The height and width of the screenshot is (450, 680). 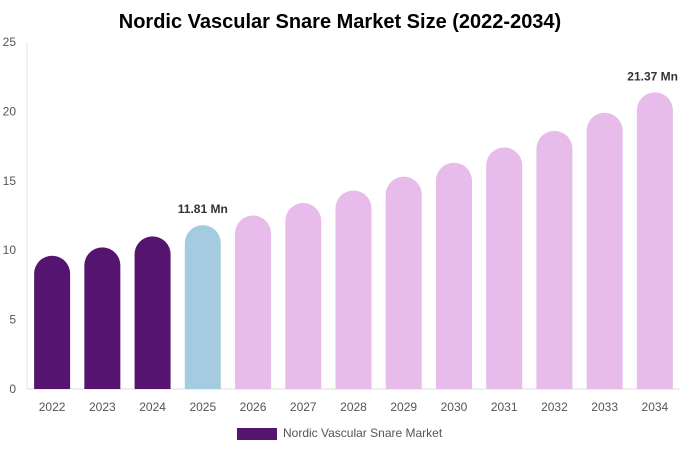 What do you see at coordinates (453, 275) in the screenshot?
I see `bar-2030` at bounding box center [453, 275].